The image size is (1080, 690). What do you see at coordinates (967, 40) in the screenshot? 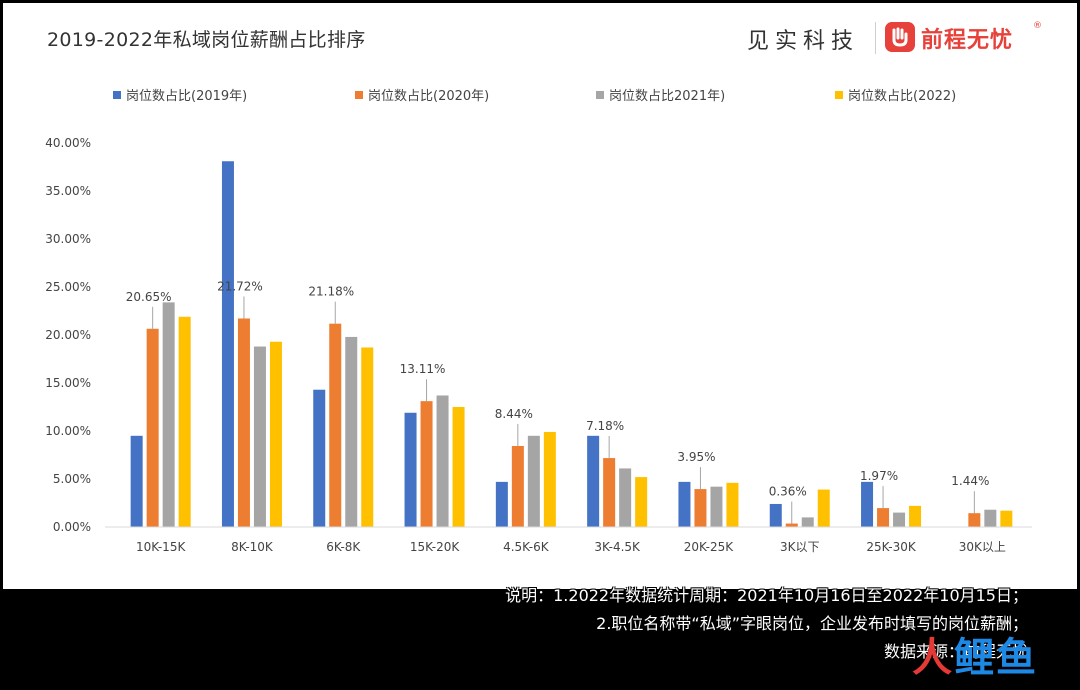
I see `brand-partner: 前程无忧` at bounding box center [967, 40].